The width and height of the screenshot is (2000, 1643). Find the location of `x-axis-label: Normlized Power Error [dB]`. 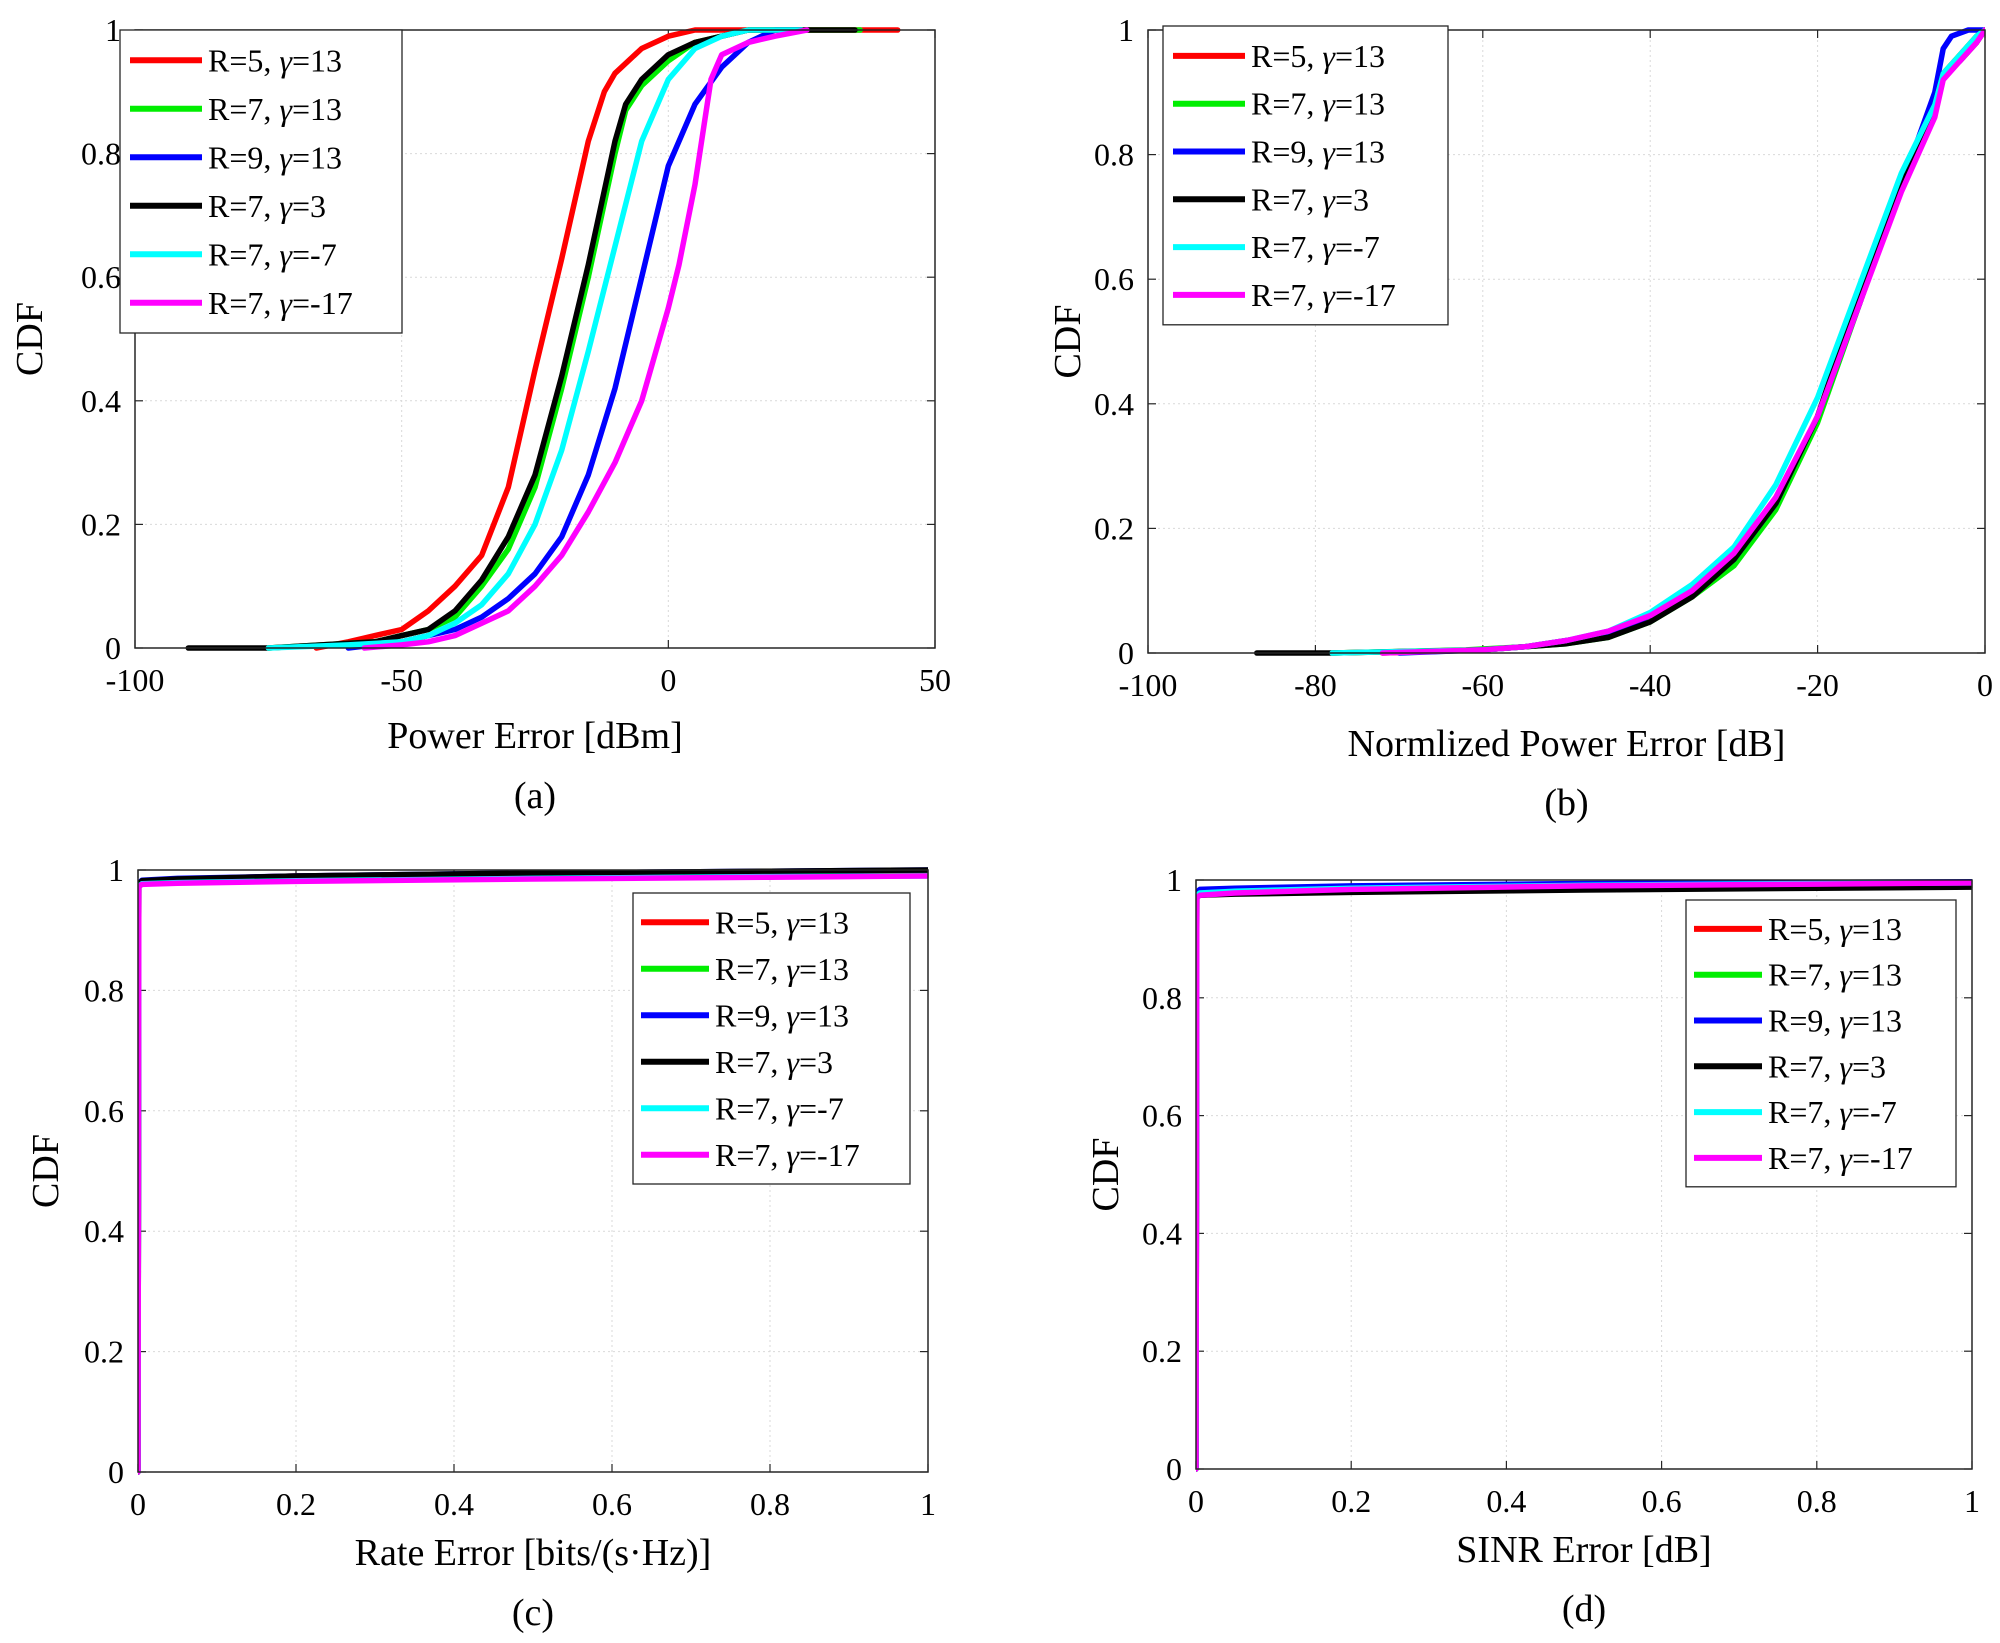

x-axis-label: Normlized Power Error [dB] is located at coordinates (1567, 744).